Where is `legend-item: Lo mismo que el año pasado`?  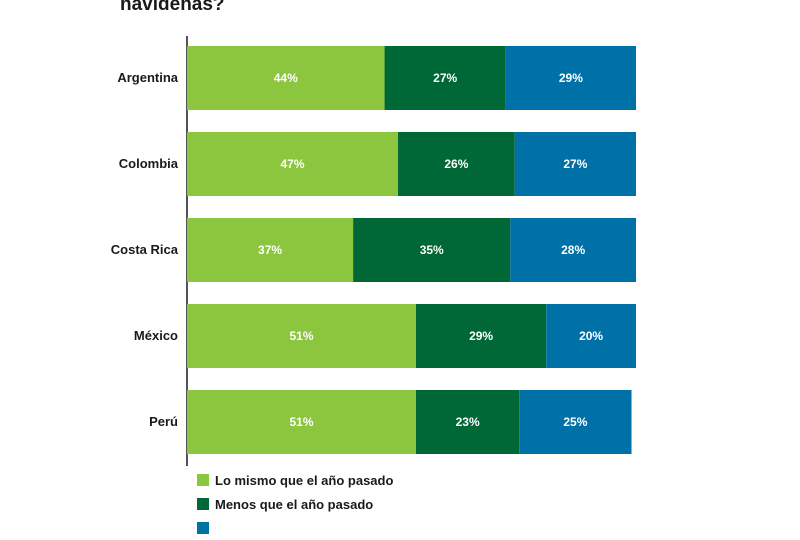 legend-item: Lo mismo que el año pasado is located at coordinates (295, 480).